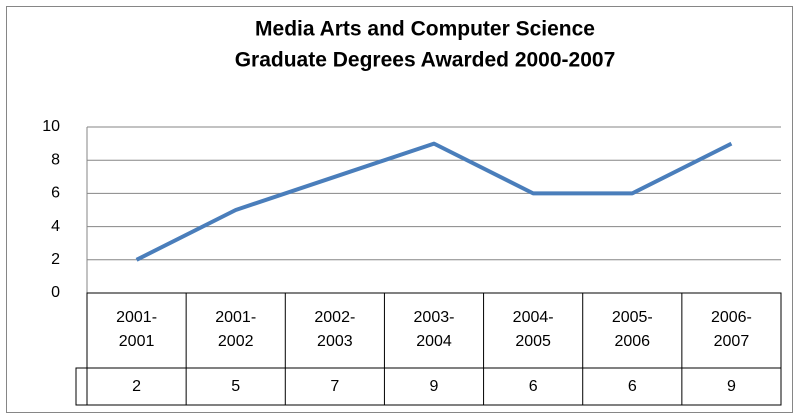 This screenshot has height=420, width=799. Describe the element at coordinates (55, 193) in the screenshot. I see `y-tick-label: 6` at that location.